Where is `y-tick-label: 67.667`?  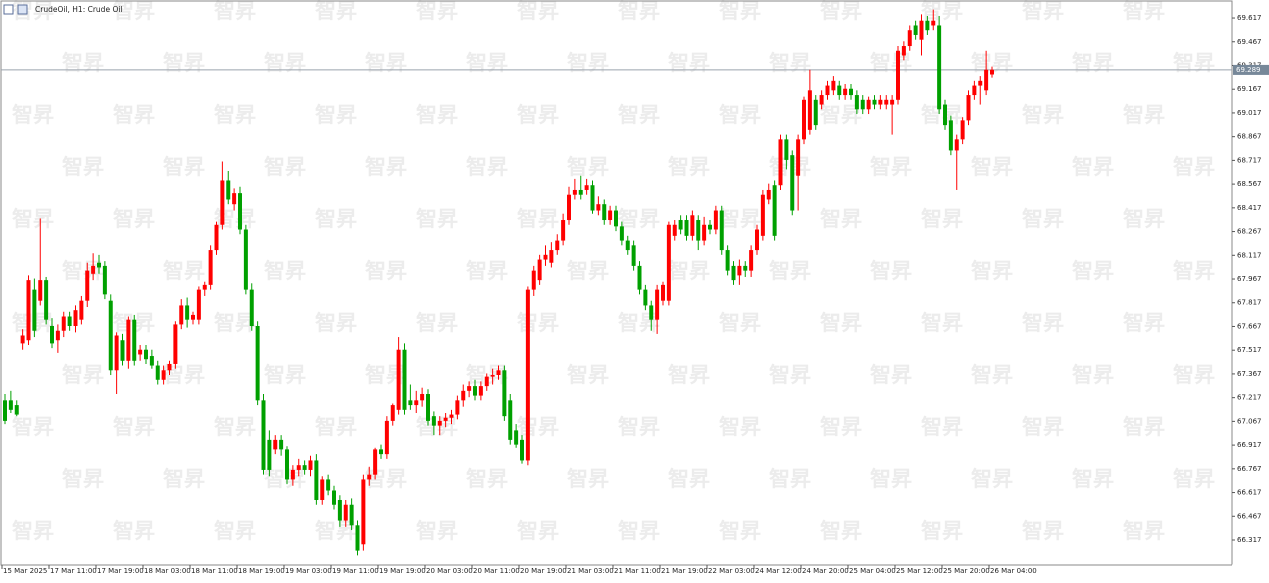
y-tick-label: 67.667 is located at coordinates (1249, 326).